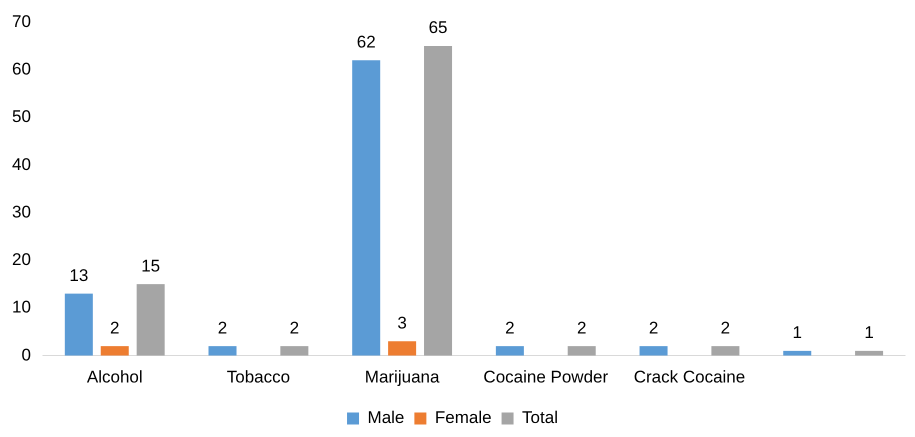 The height and width of the screenshot is (437, 915). Describe the element at coordinates (21, 21) in the screenshot. I see `y-tick-label: 70` at that location.